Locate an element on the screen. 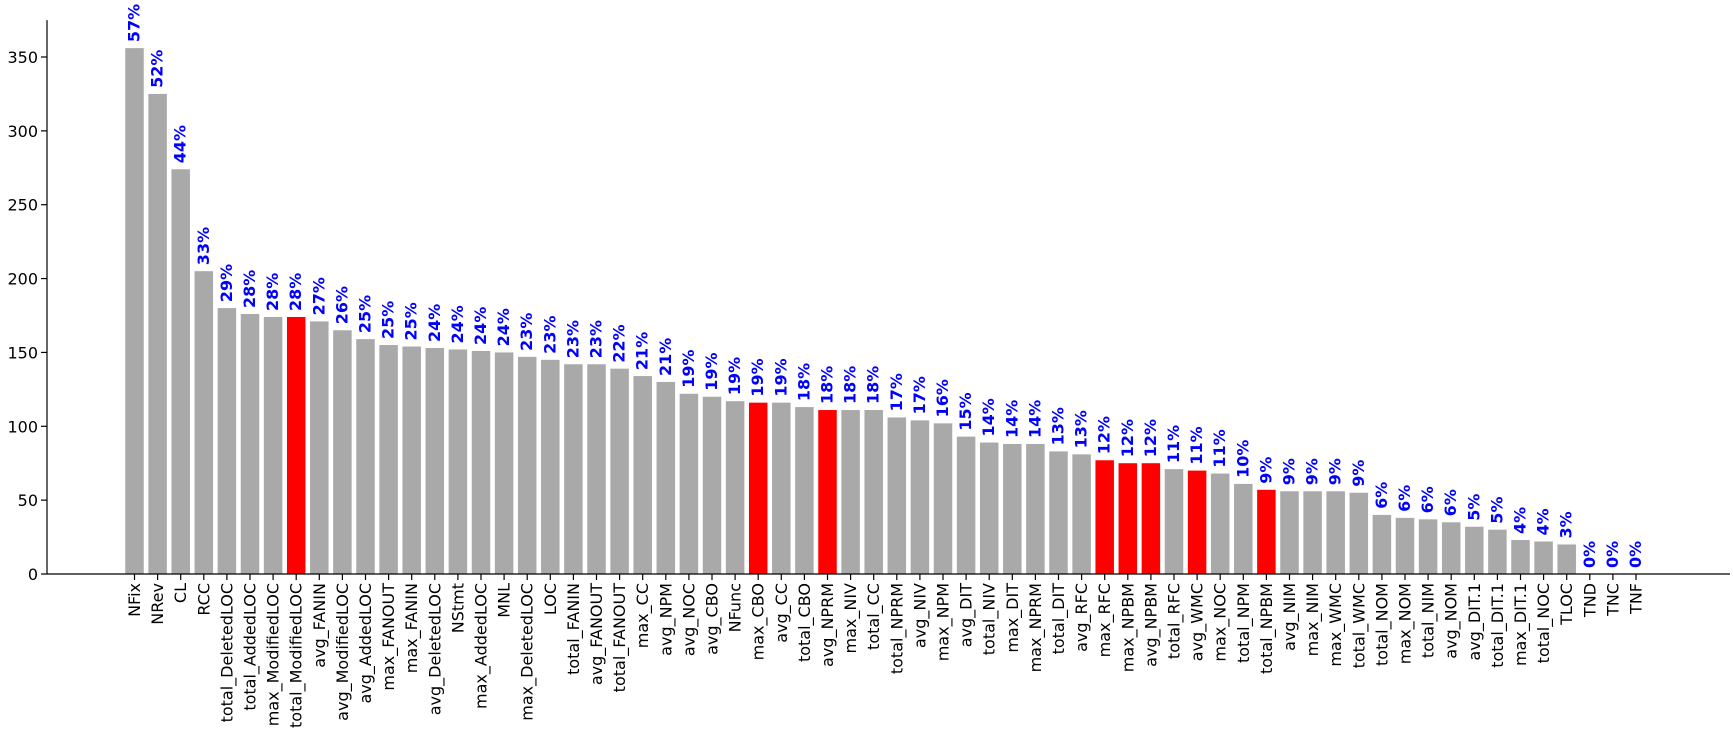 The height and width of the screenshot is (751, 1733). bar-avg_NOM is located at coordinates (1451, 548).